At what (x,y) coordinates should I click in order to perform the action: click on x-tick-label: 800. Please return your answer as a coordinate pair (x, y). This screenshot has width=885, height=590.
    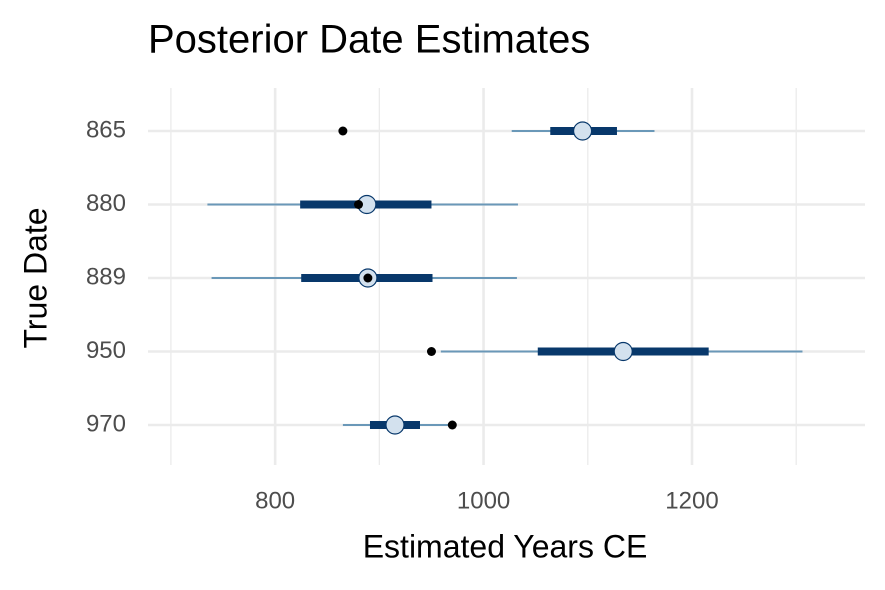
    Looking at the image, I should click on (275, 500).